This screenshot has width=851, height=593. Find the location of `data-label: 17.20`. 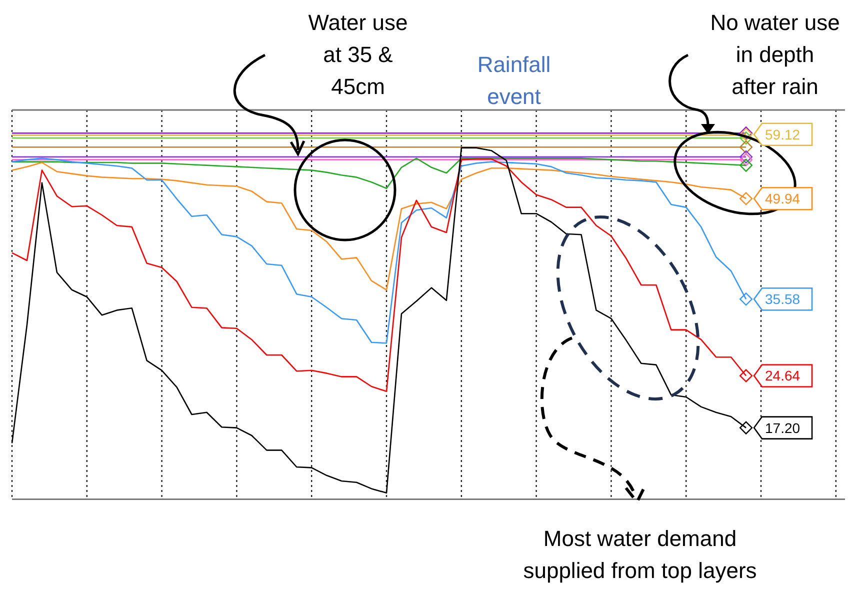

data-label: 17.20 is located at coordinates (782, 428).